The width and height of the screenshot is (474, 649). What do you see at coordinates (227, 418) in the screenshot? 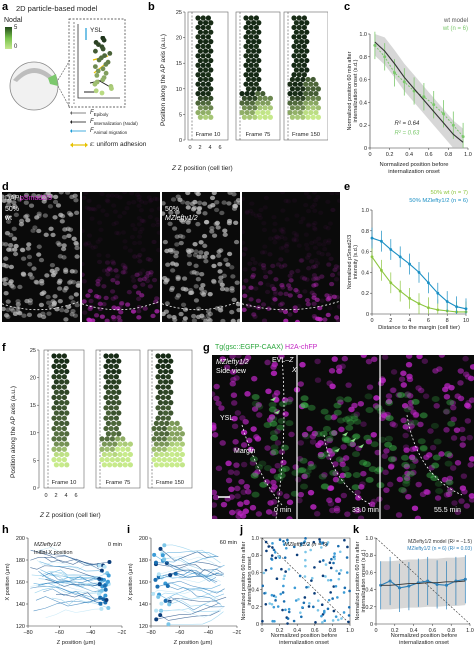
I see `g-ysl: YSL` at bounding box center [227, 418].